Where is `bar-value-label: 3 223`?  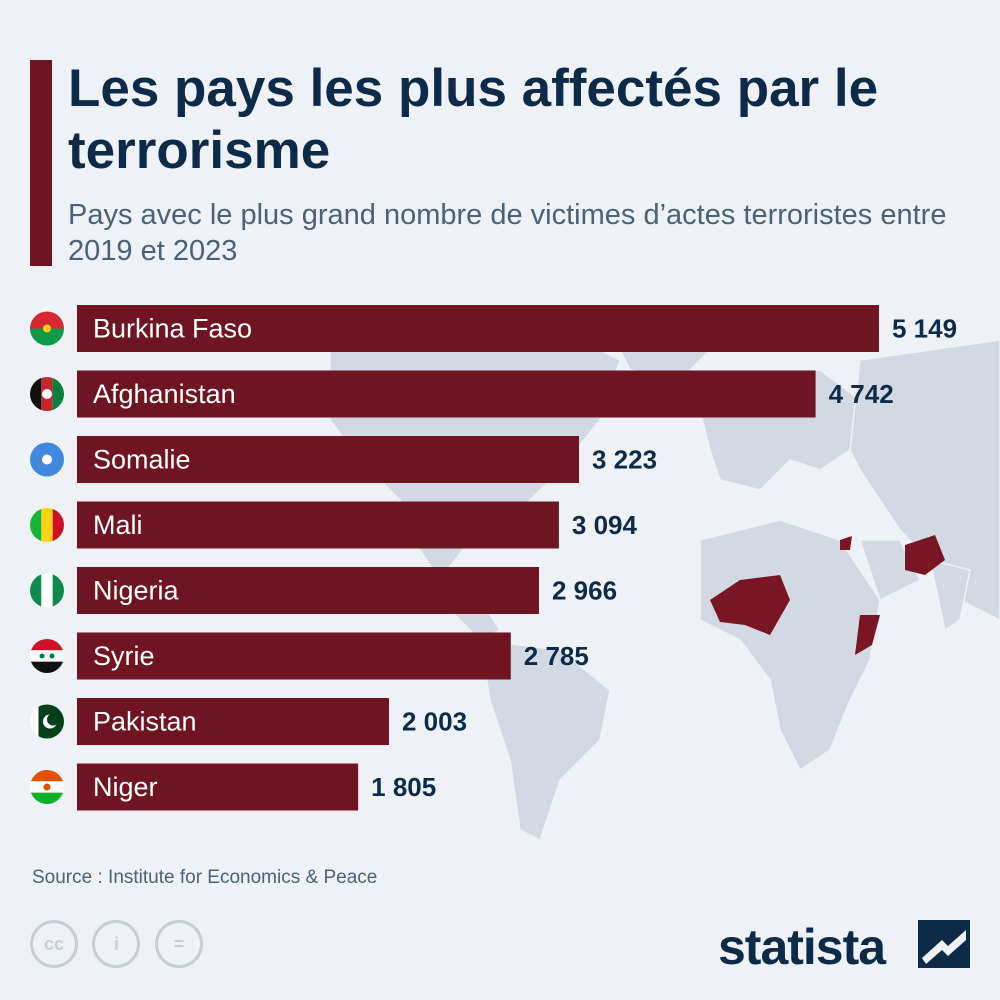 bar-value-label: 3 223 is located at coordinates (624, 460).